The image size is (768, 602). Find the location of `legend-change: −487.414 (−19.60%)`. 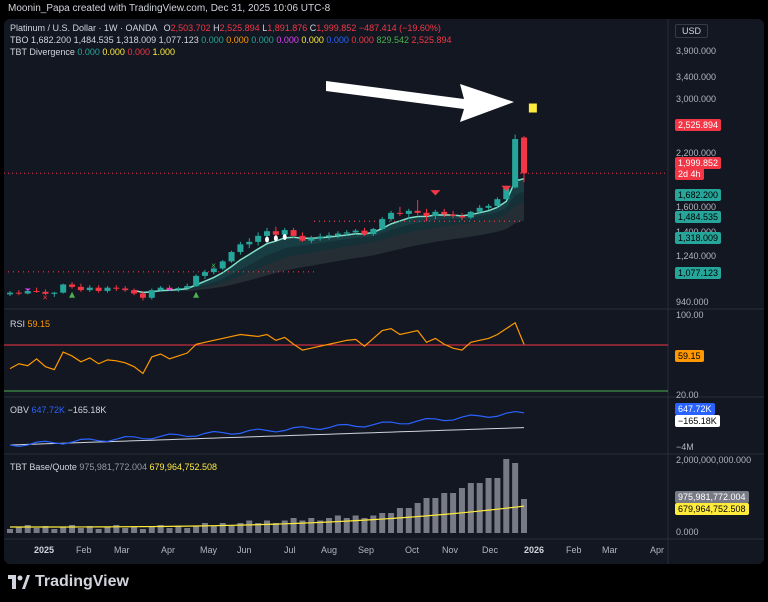

legend-change: −487.414 (−19.60%) is located at coordinates (399, 28).